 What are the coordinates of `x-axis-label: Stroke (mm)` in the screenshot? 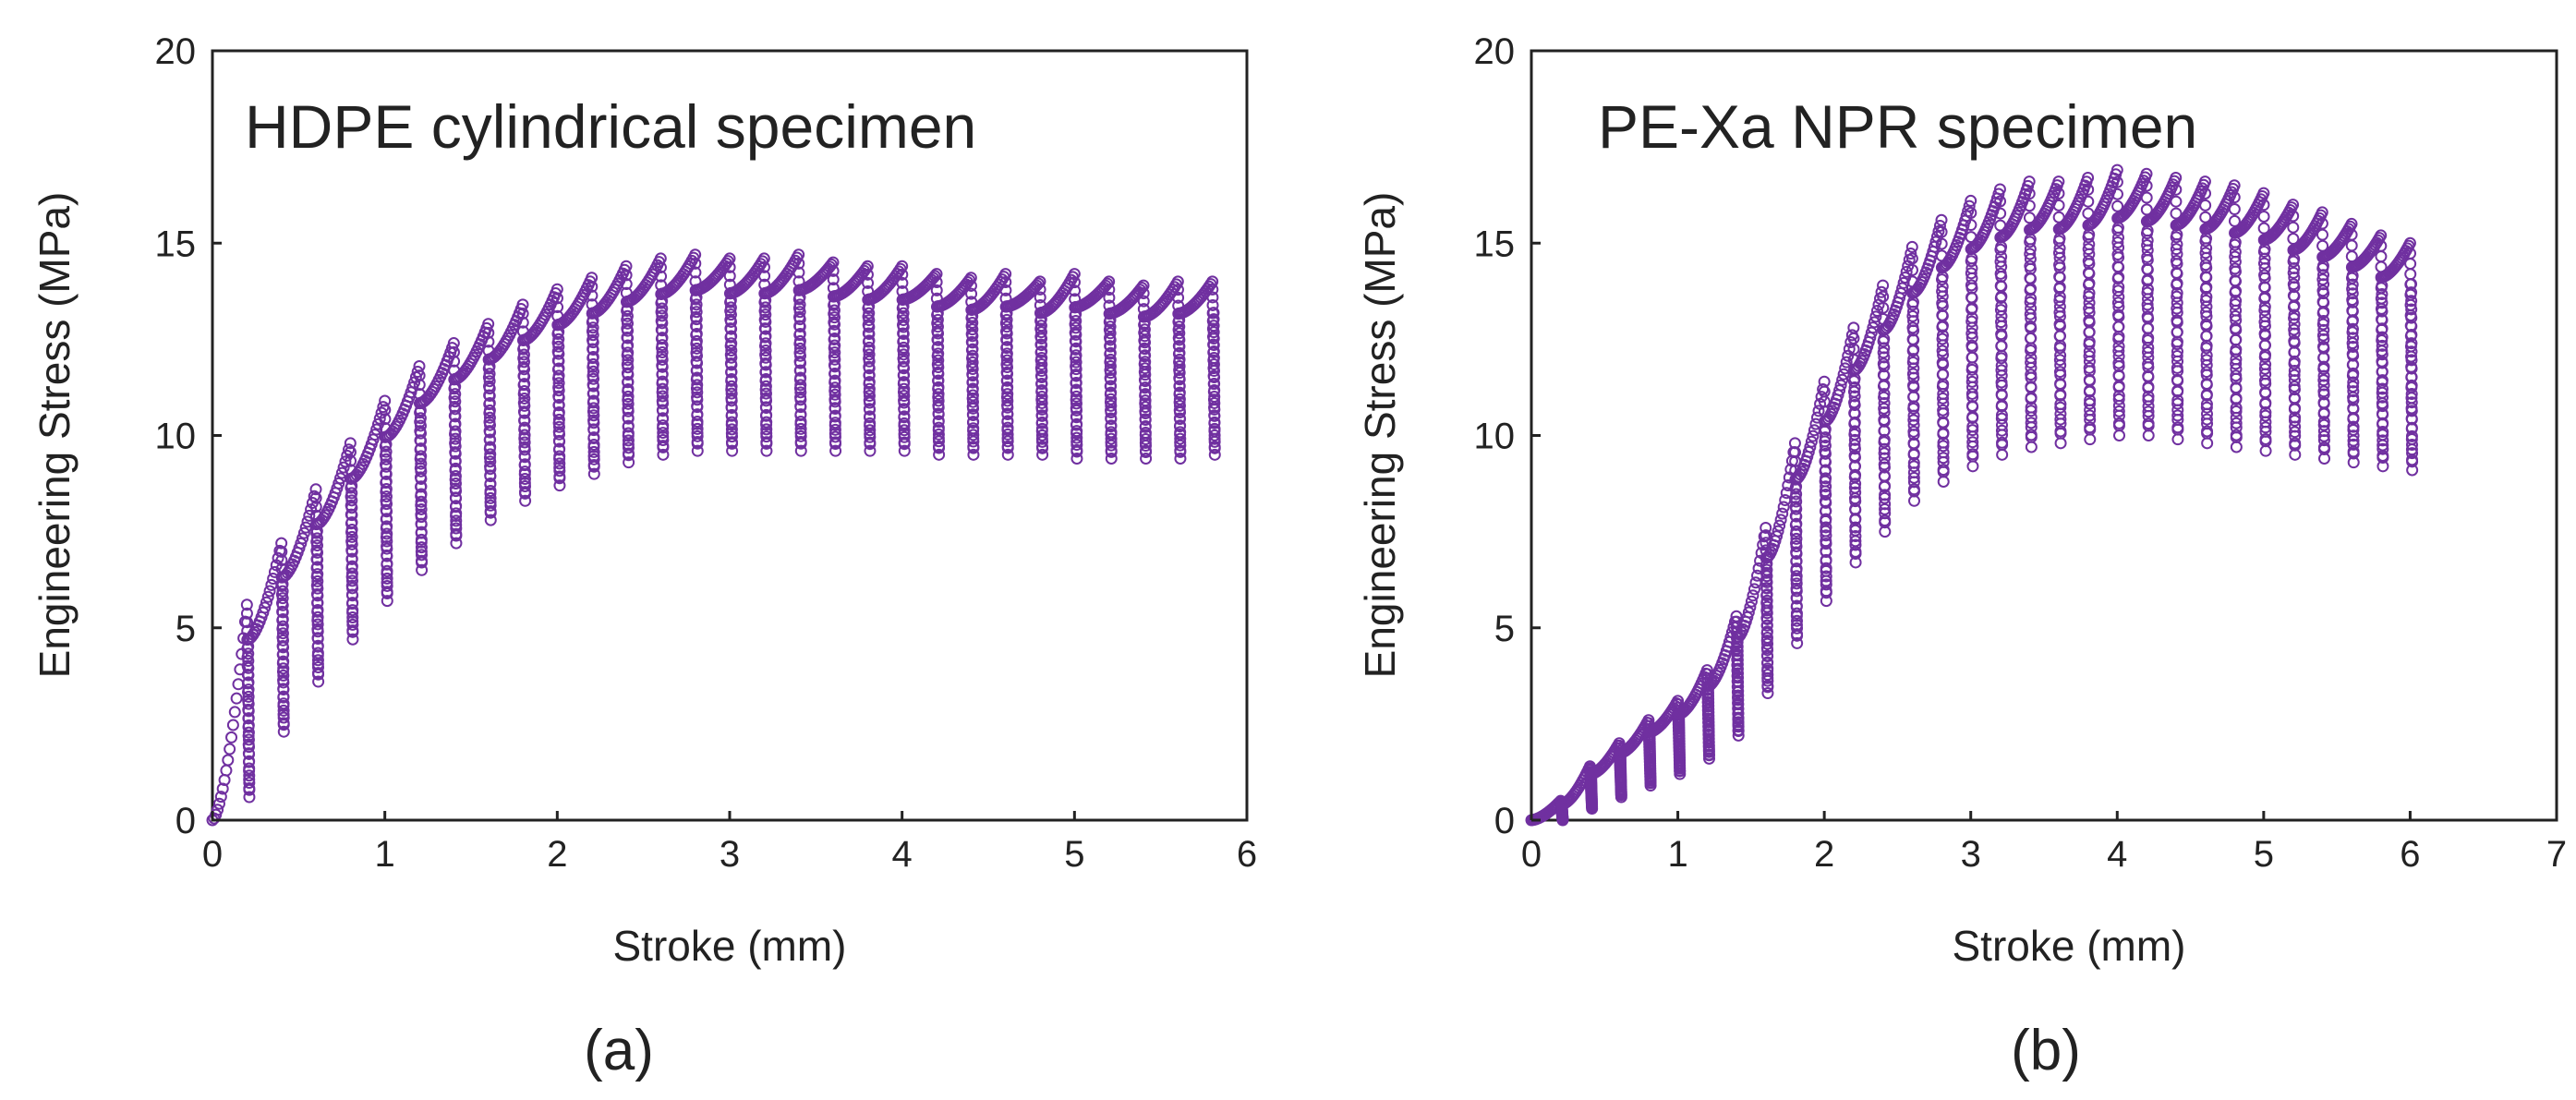 It's located at (2069, 946).